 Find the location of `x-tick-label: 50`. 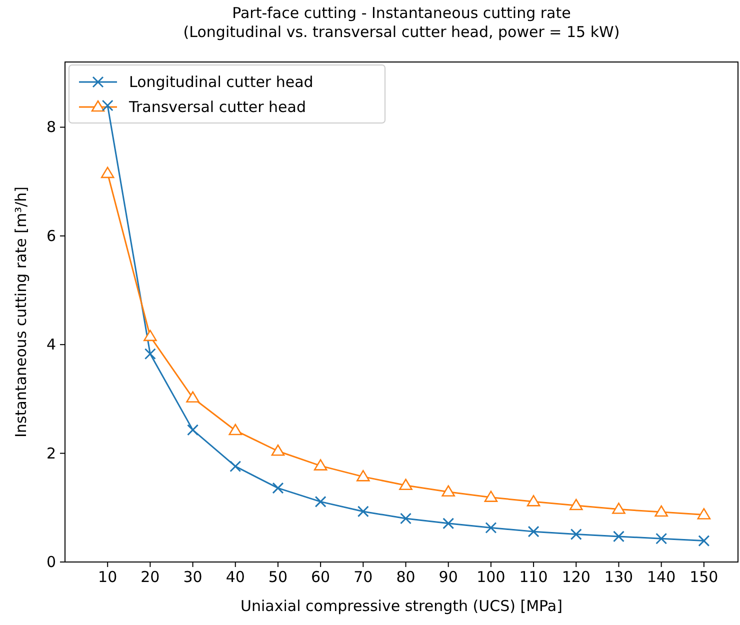

x-tick-label: 50 is located at coordinates (278, 577).